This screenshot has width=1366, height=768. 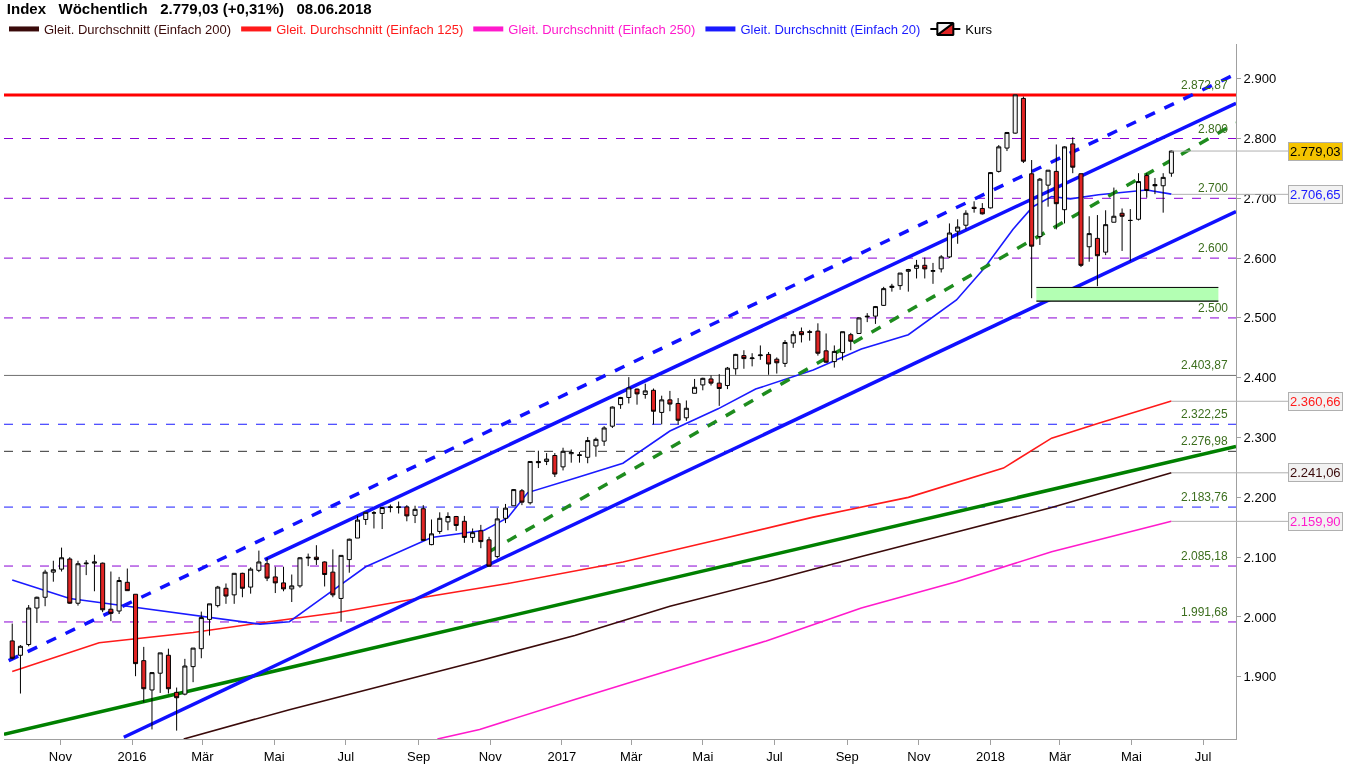 I want to click on legend-label: Gleit. Durchschnitt (Einfach 125), so click(x=370, y=30).